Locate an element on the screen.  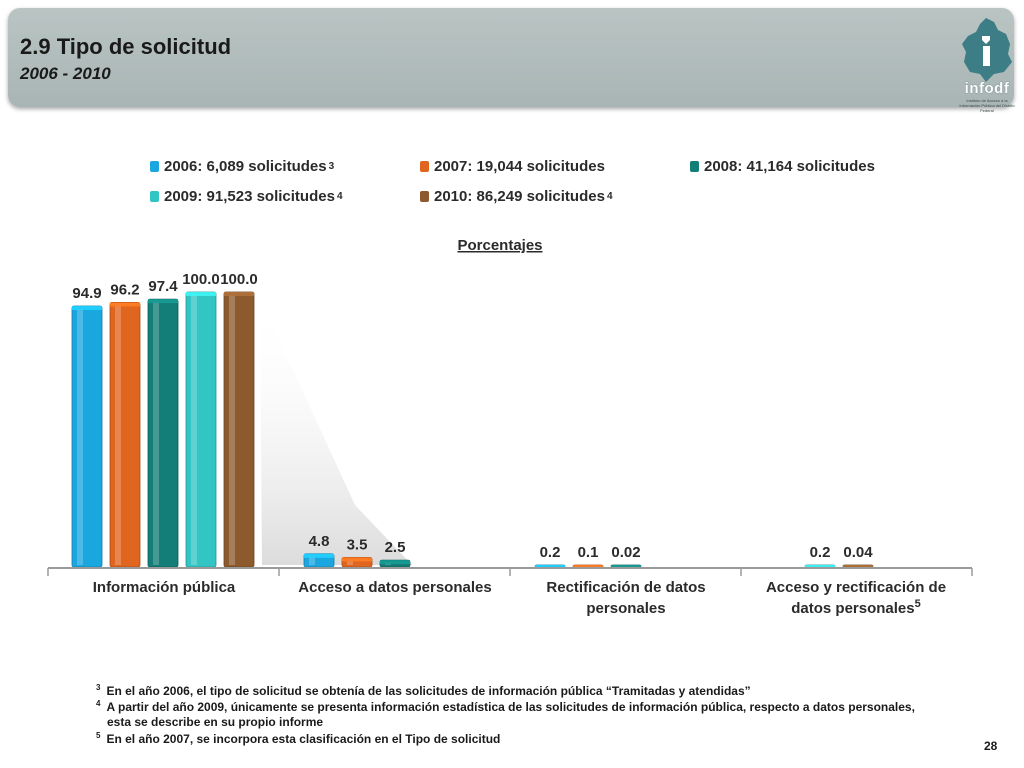
bar-2006 is located at coordinates (87, 436).